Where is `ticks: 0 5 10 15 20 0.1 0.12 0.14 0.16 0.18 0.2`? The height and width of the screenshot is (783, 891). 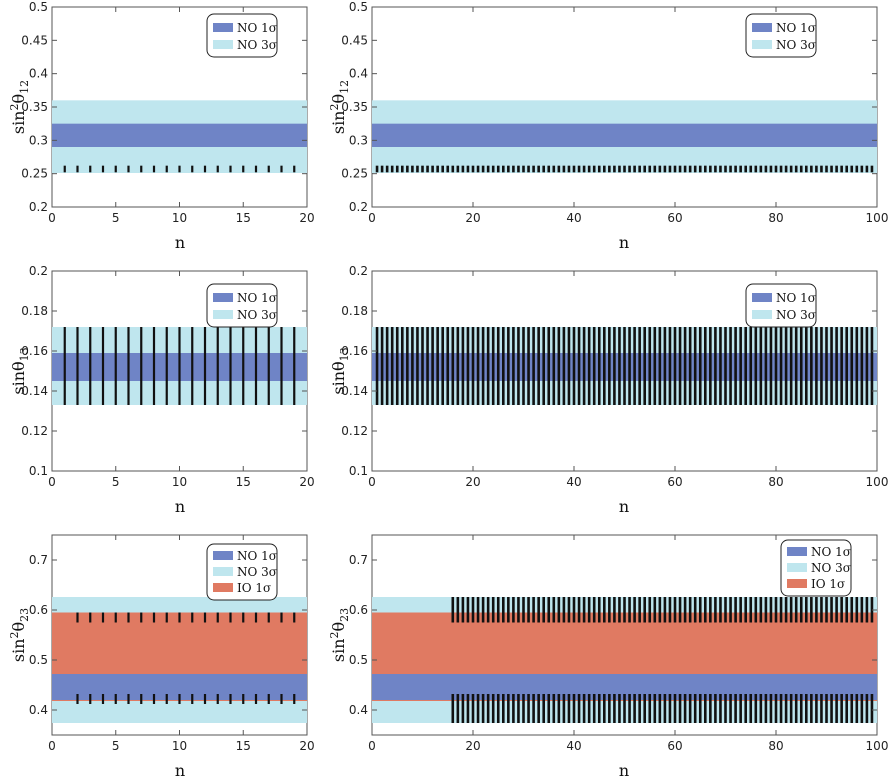 ticks: 0 5 10 15 20 0.1 0.12 0.14 0.16 0.18 0.2 is located at coordinates (167, 376).